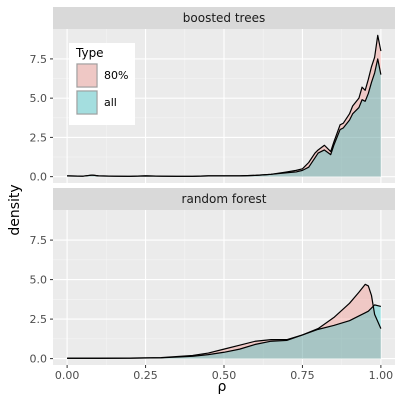  I want to click on y-axis-title: density, so click(15, 209).